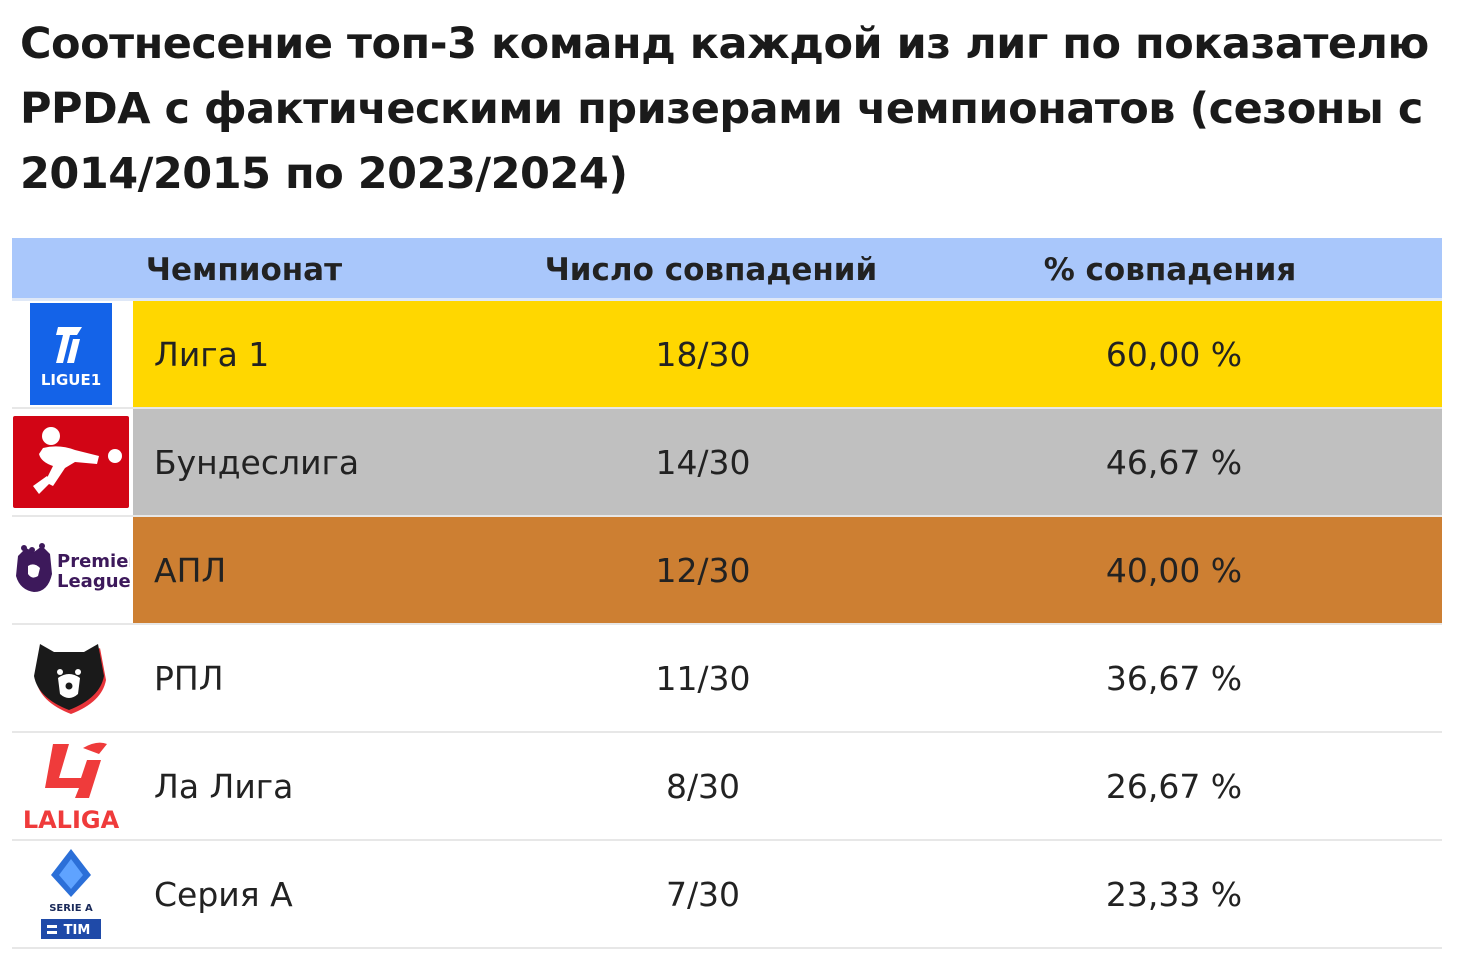 This screenshot has width=1460, height=959. I want to click on table-row: LIGUE1 Лига 1 18/30 60,00 %, so click(727, 355).